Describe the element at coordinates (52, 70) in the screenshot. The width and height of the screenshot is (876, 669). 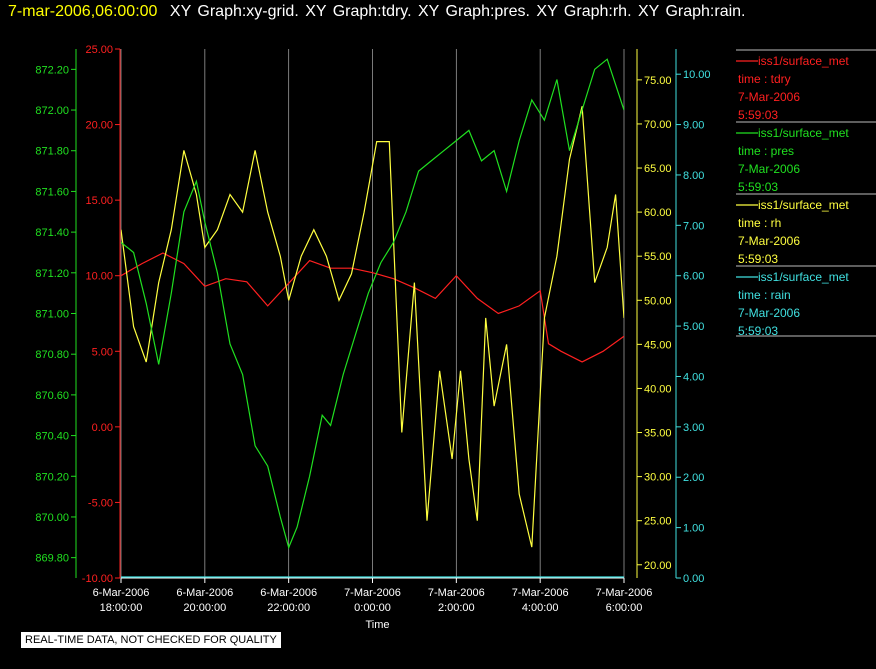
I see `pres-tick-label: 872.20` at that location.